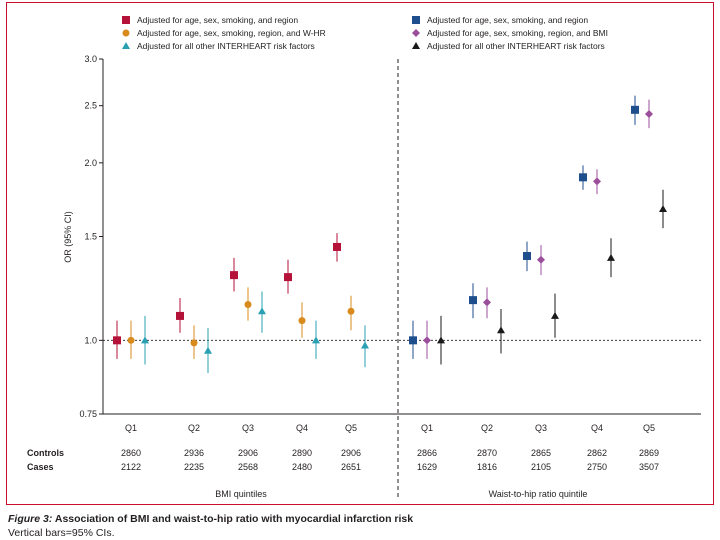 The width and height of the screenshot is (720, 540). I want to click on cases-value: 1629, so click(427, 467).